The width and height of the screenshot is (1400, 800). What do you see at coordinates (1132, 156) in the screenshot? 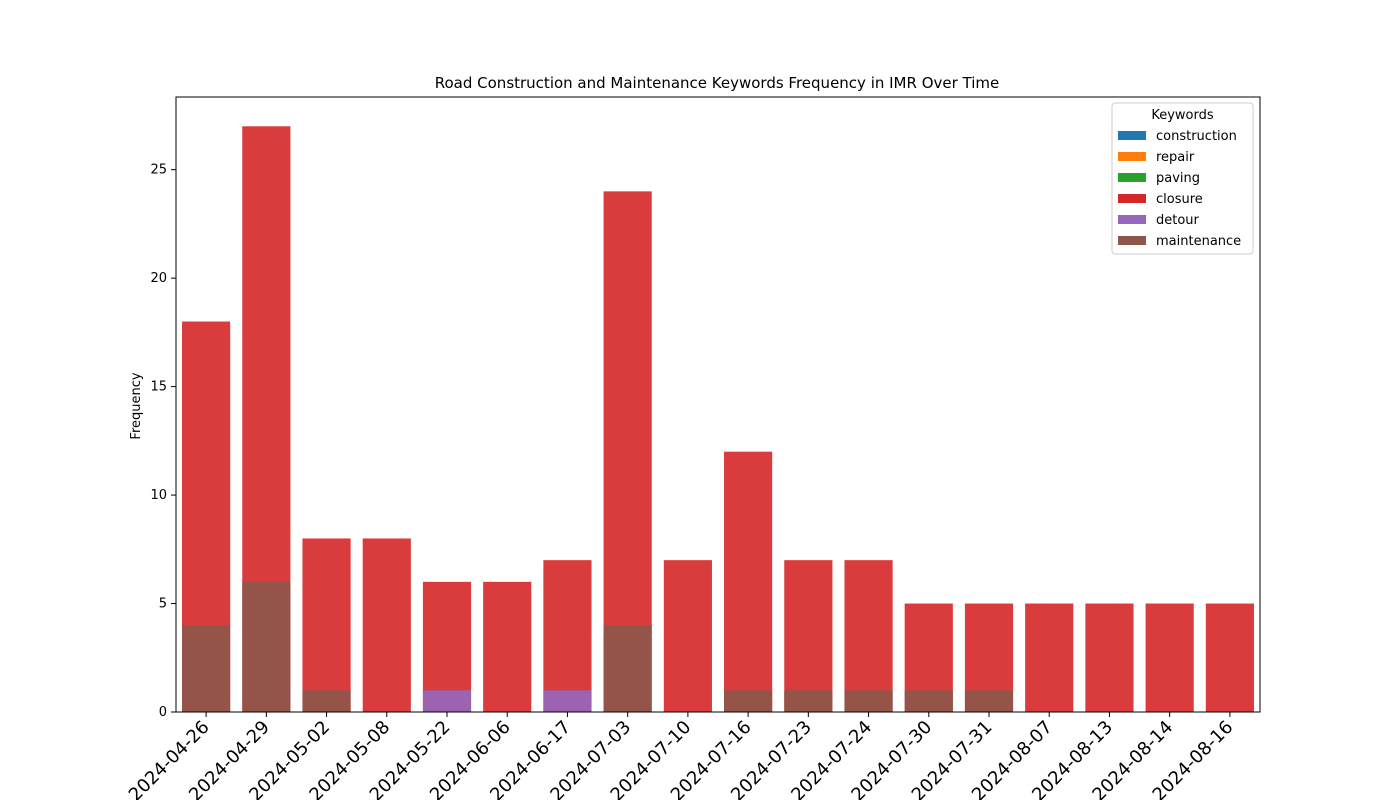
I see `legend-swatch-repair` at bounding box center [1132, 156].